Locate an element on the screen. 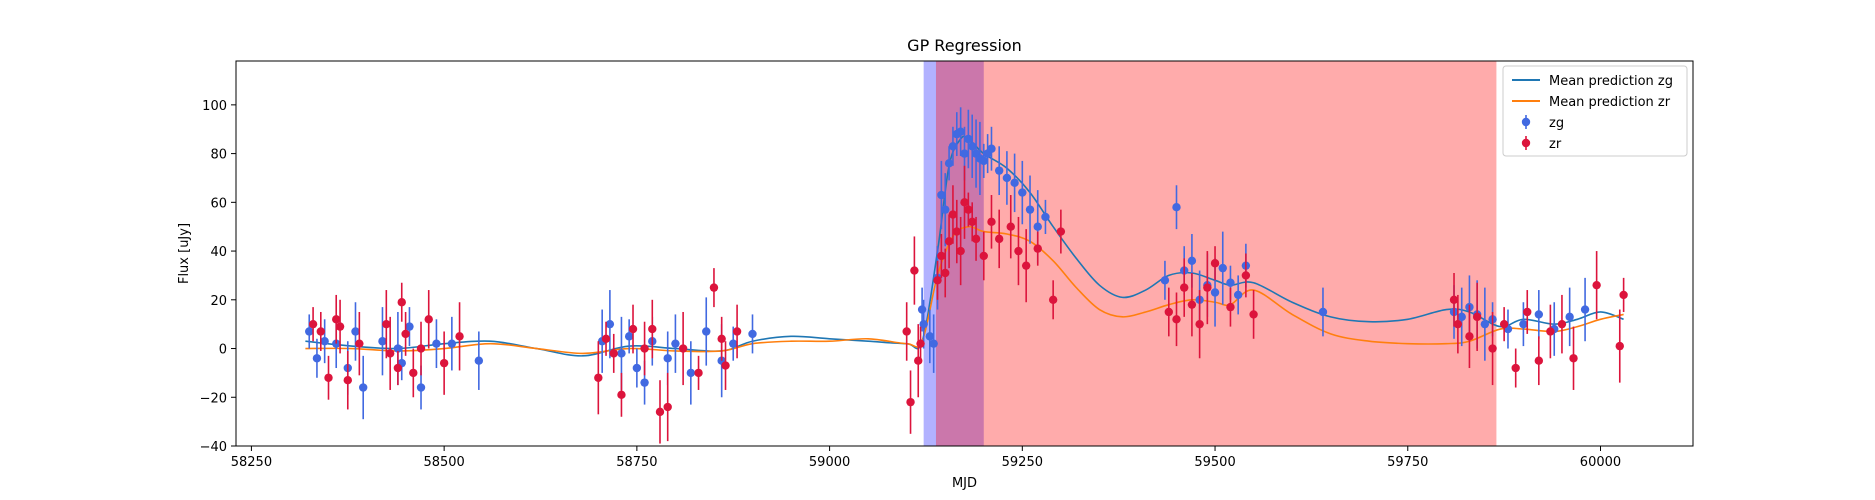 This screenshot has height=500, width=1875. legend-entry: Mean prediction zr is located at coordinates (1591, 102).